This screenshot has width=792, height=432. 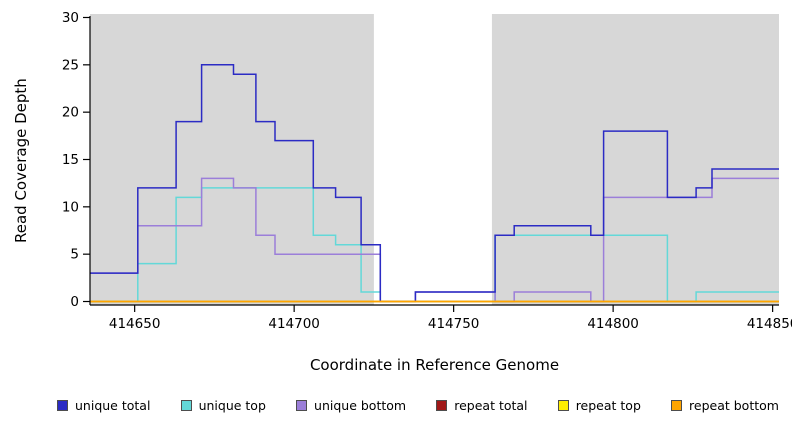 I want to click on x-tick-label: 414750, so click(x=454, y=324).